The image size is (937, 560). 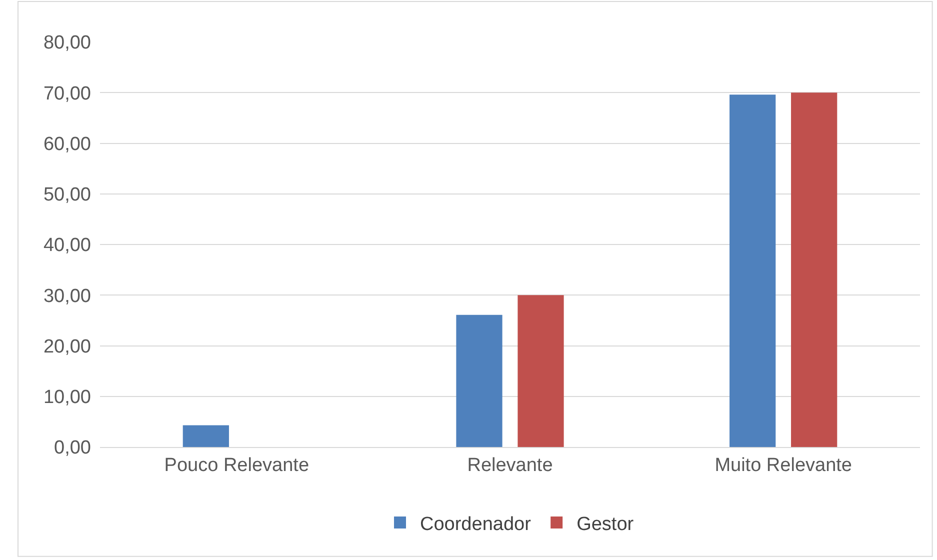 What do you see at coordinates (67, 93) in the screenshot?
I see `y-tick-label: 70,00` at bounding box center [67, 93].